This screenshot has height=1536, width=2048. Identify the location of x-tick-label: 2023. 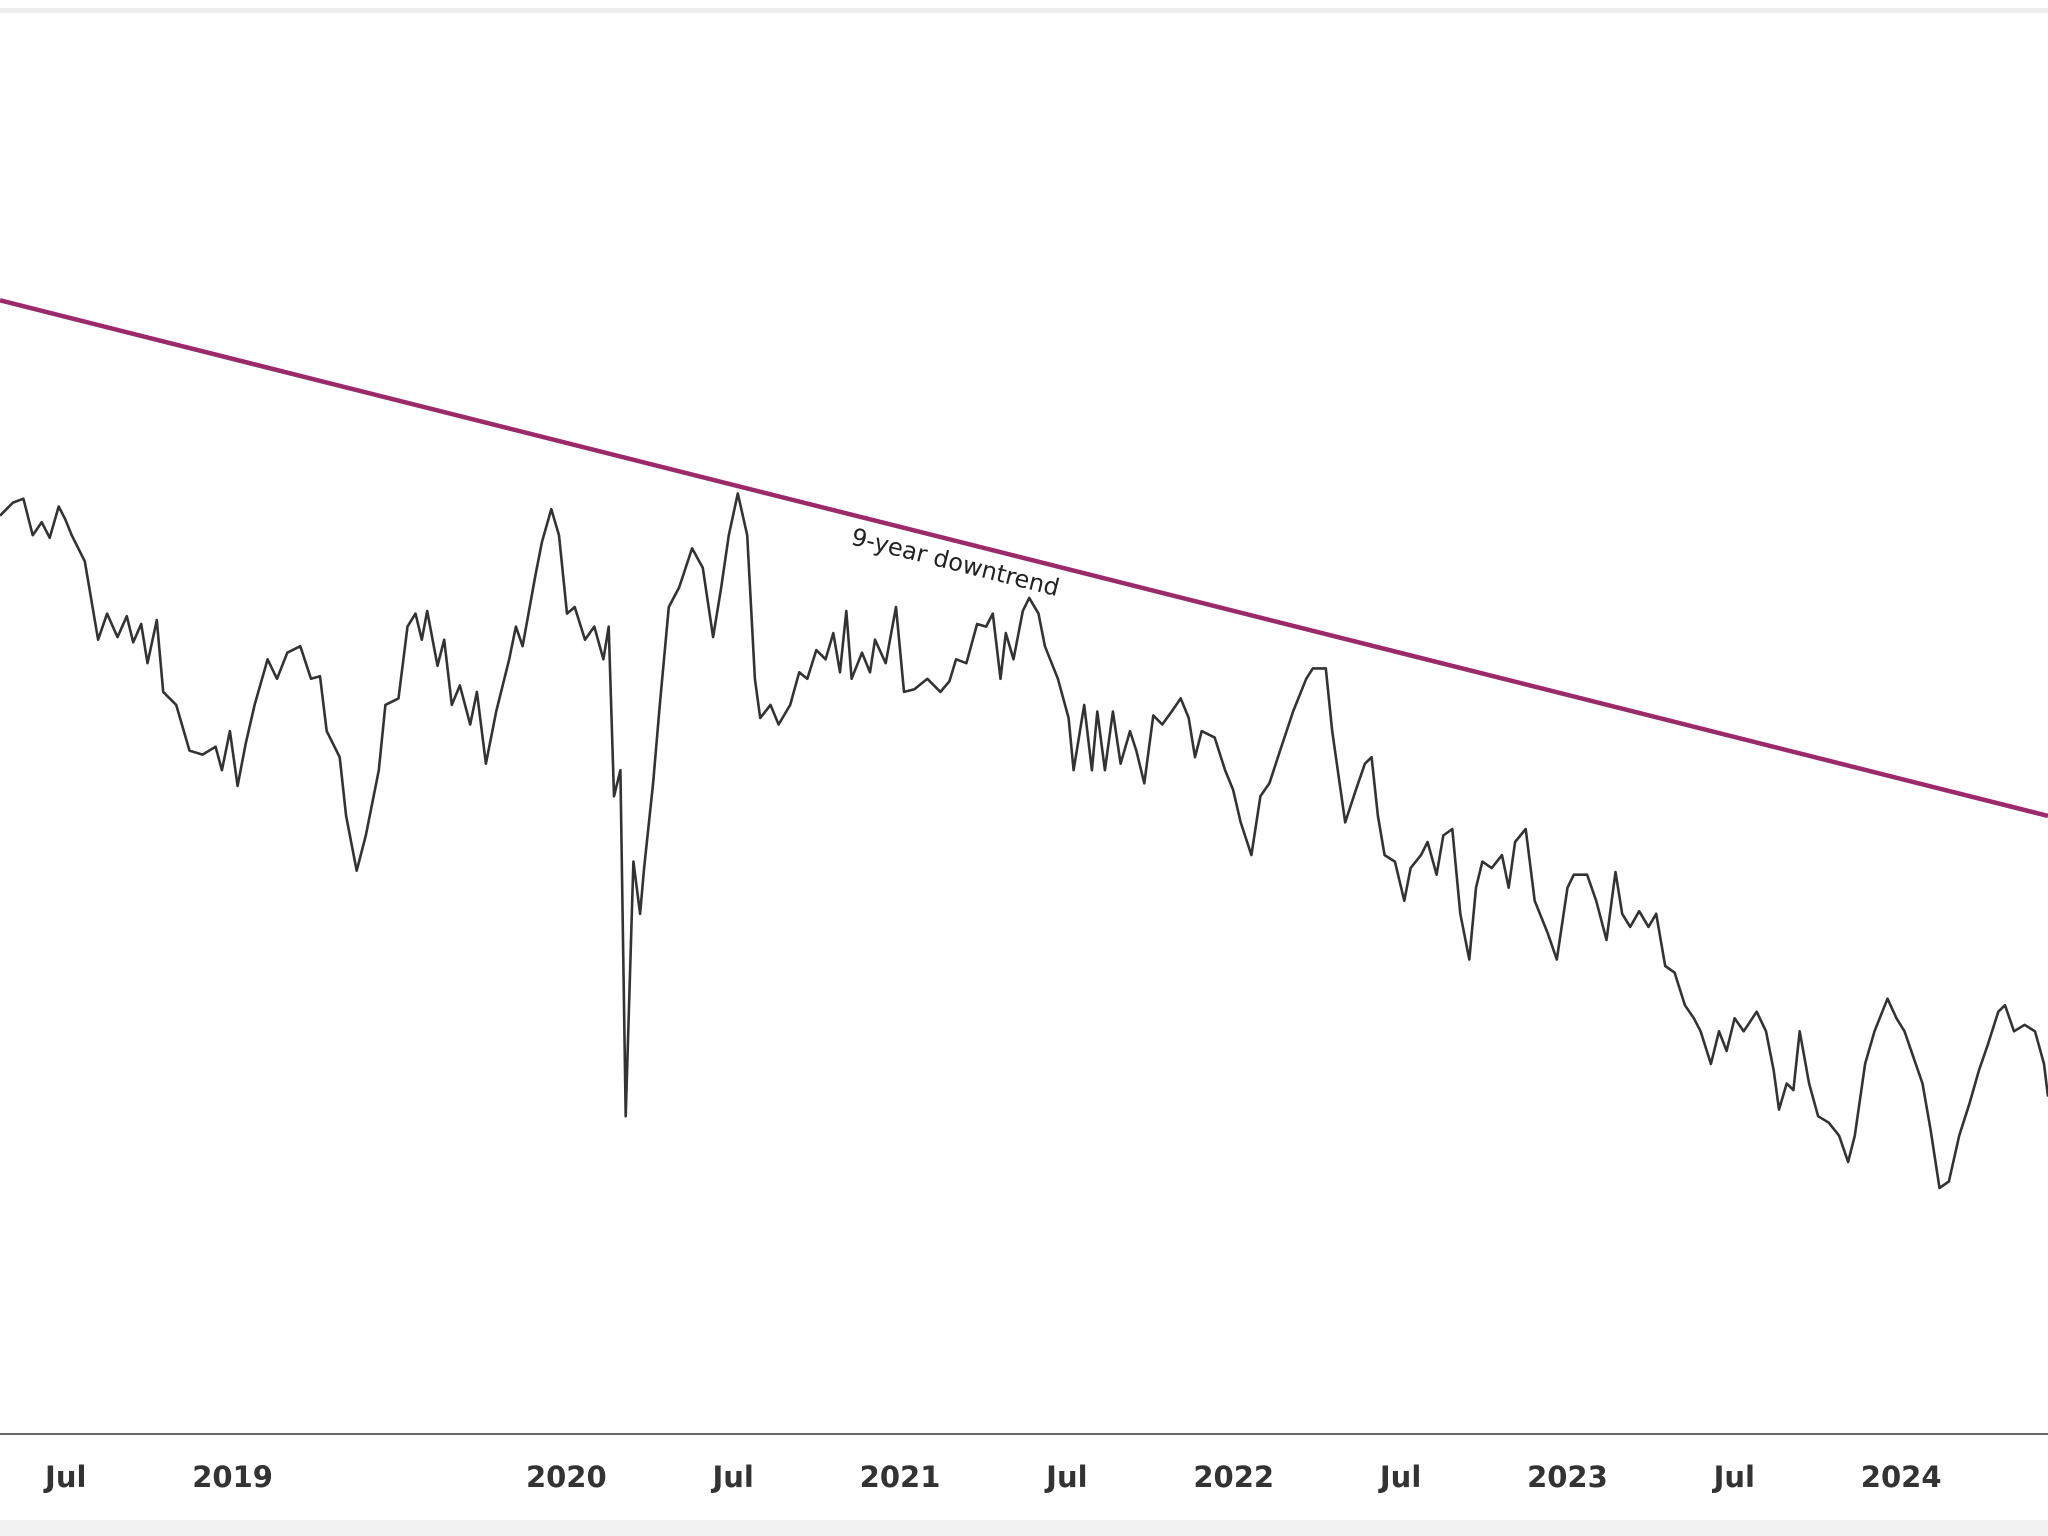
(1567, 1477).